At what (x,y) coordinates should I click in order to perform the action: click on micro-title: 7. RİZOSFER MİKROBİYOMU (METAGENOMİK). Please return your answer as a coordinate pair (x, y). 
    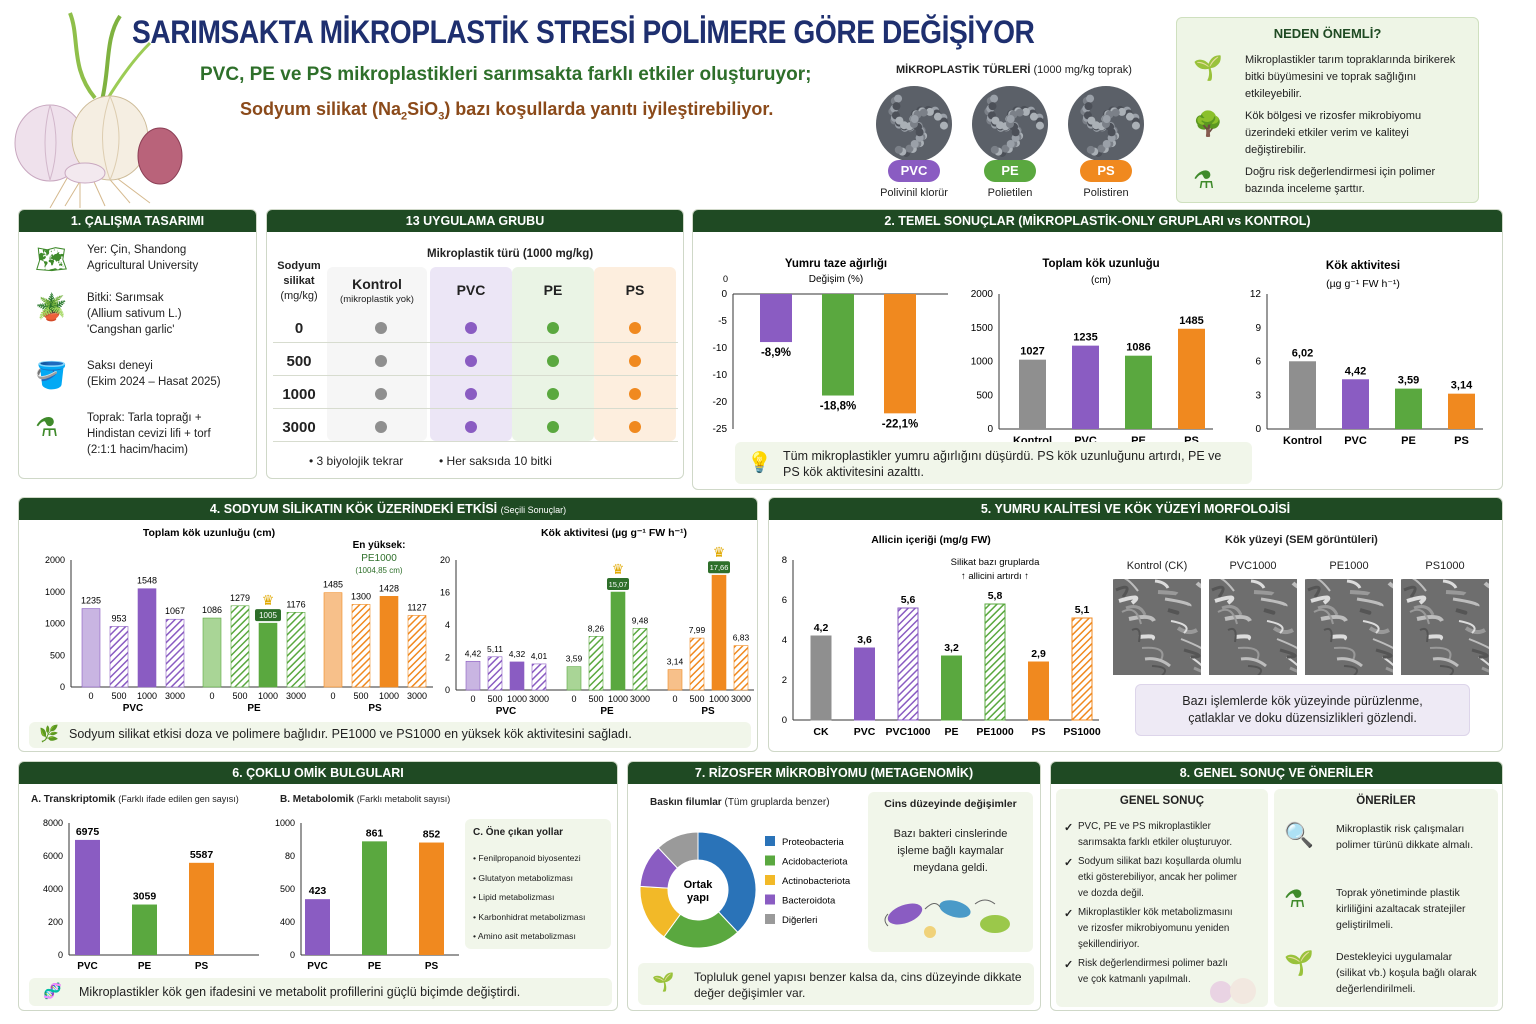
    Looking at the image, I should click on (834, 773).